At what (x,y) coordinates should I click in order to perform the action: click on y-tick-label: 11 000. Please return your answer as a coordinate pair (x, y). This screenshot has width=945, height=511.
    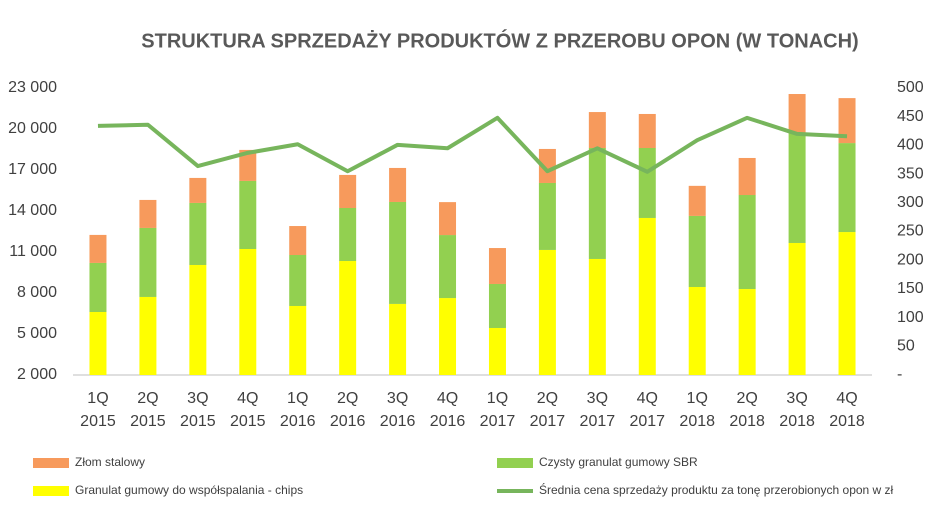
    Looking at the image, I should click on (33, 251).